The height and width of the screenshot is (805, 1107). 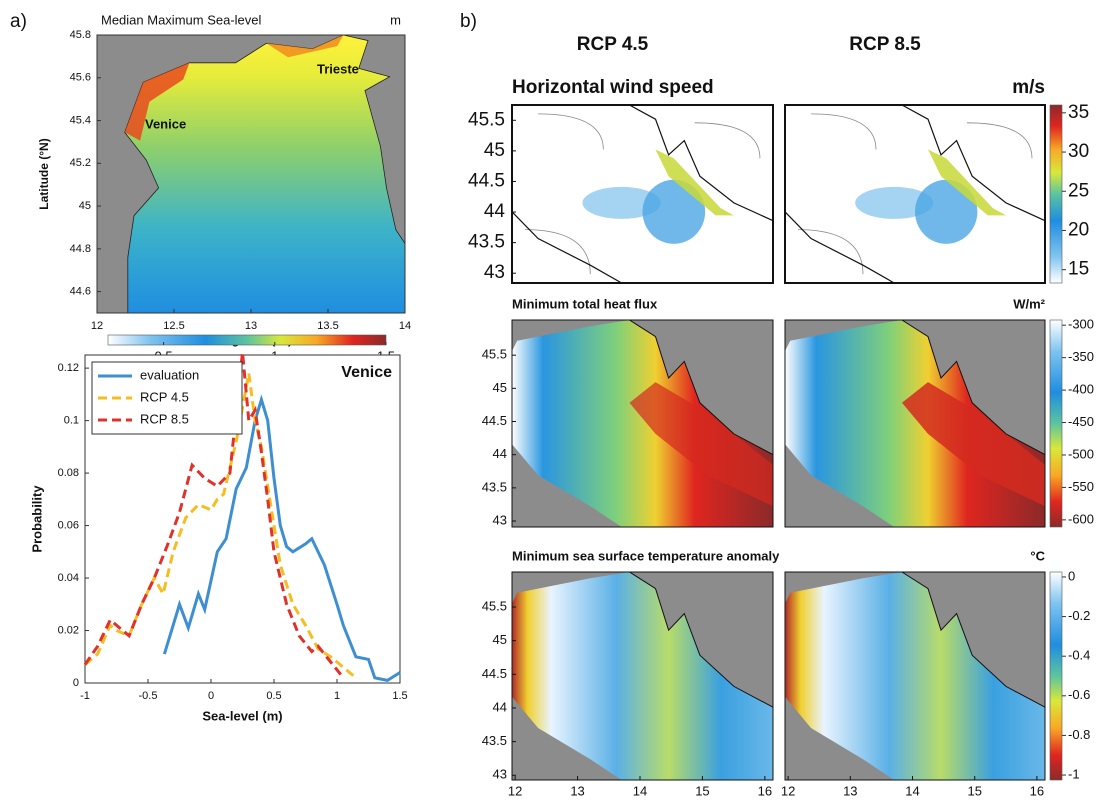 I want to click on y-tick-label: 0.1, so click(x=71, y=421).